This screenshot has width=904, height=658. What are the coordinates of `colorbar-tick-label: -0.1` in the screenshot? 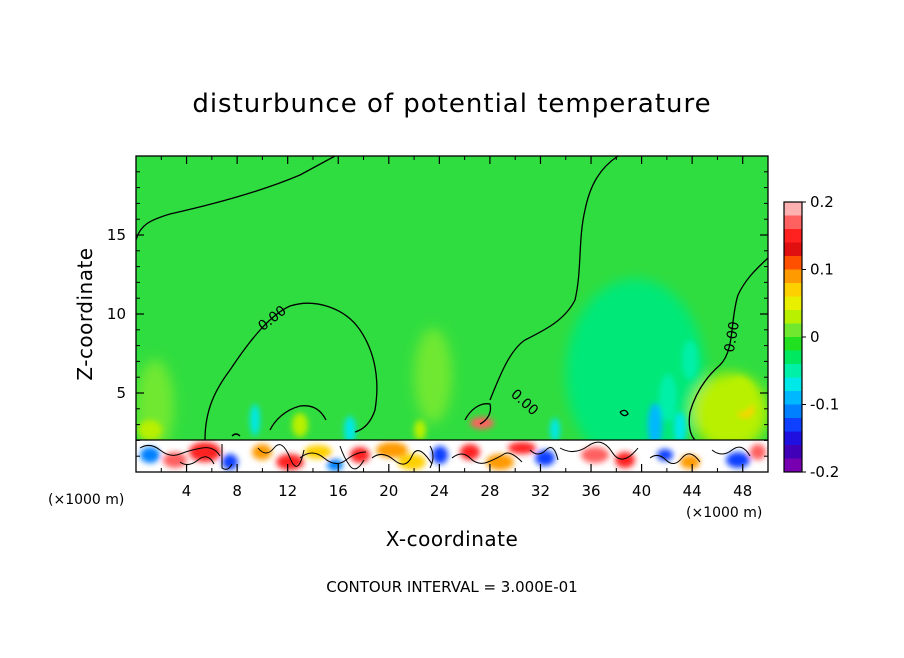 It's located at (824, 405).